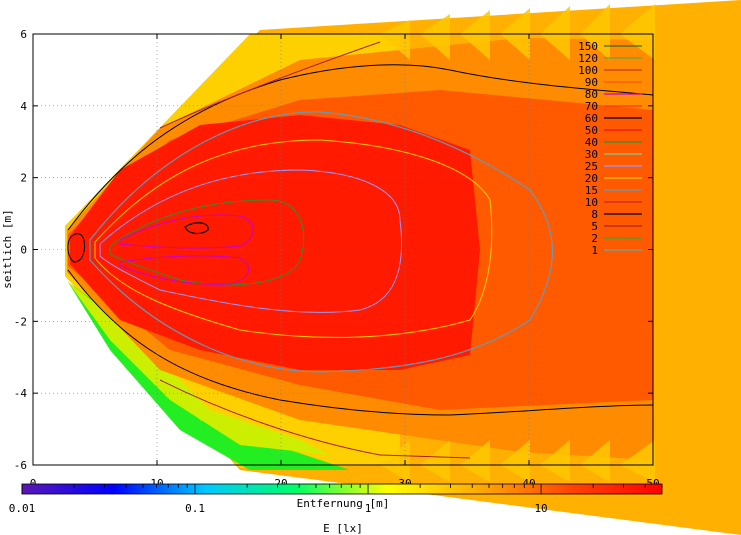 This screenshot has width=741, height=535. Describe the element at coordinates (23, 106) in the screenshot. I see `y-tick-label: 4` at that location.